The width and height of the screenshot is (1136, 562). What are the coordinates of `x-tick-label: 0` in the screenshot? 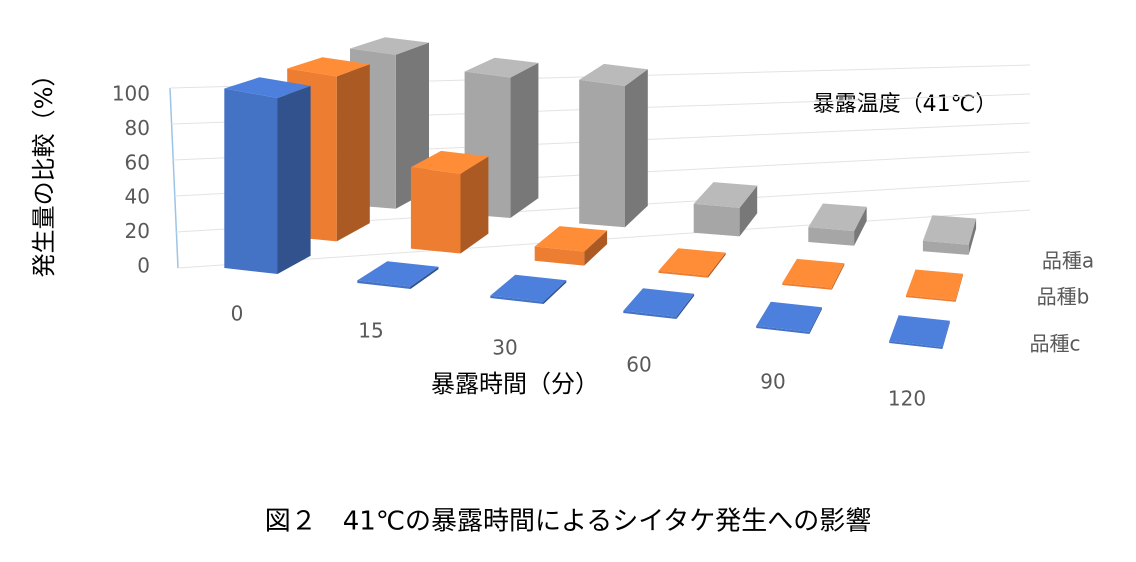 It's located at (237, 314).